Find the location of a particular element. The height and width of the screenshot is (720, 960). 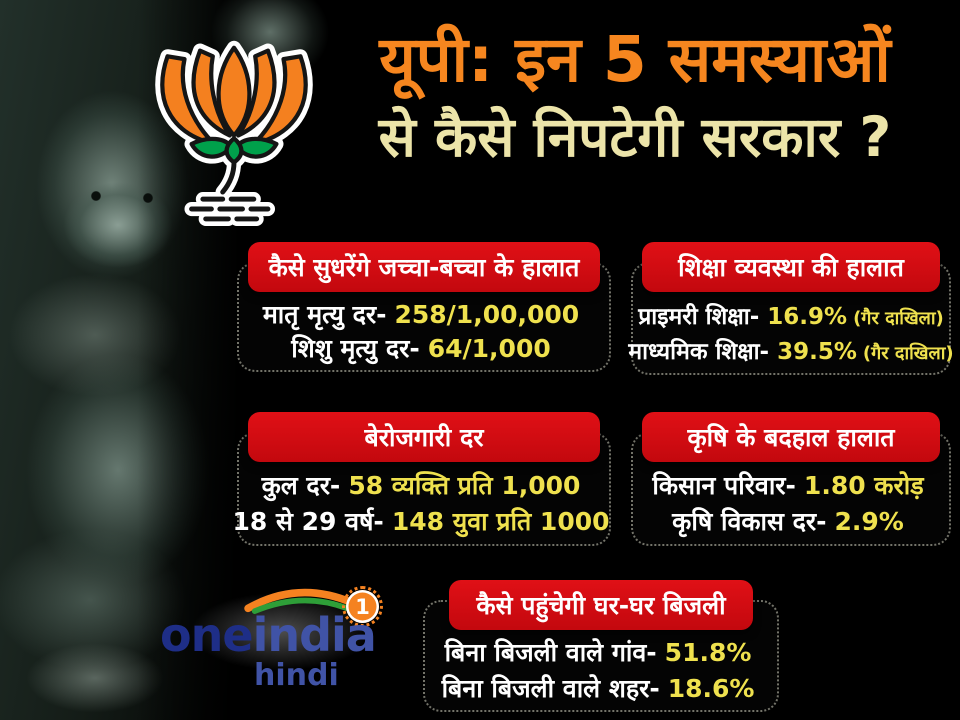

stat-label: माध्यमिक शिक्षा- is located at coordinates (699, 352).